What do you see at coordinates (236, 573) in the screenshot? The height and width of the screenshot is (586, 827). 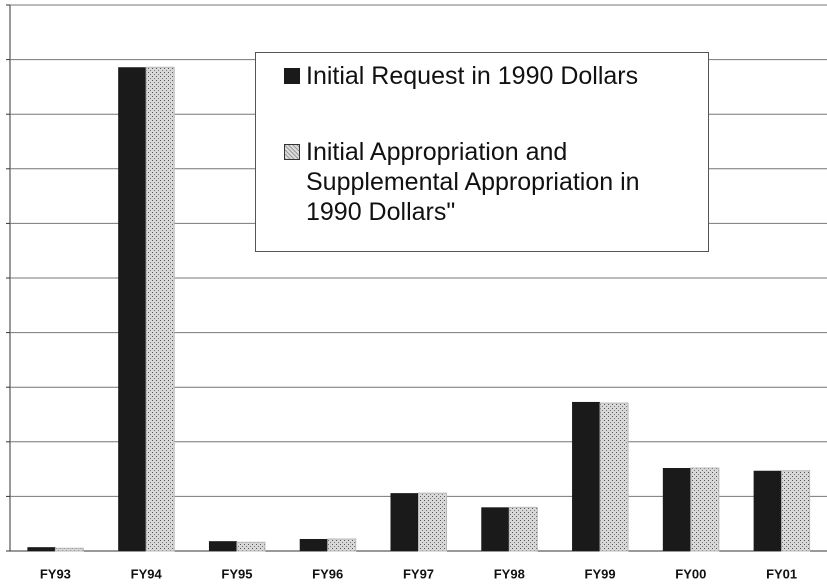 I see `x-tick-label: FY95` at bounding box center [236, 573].